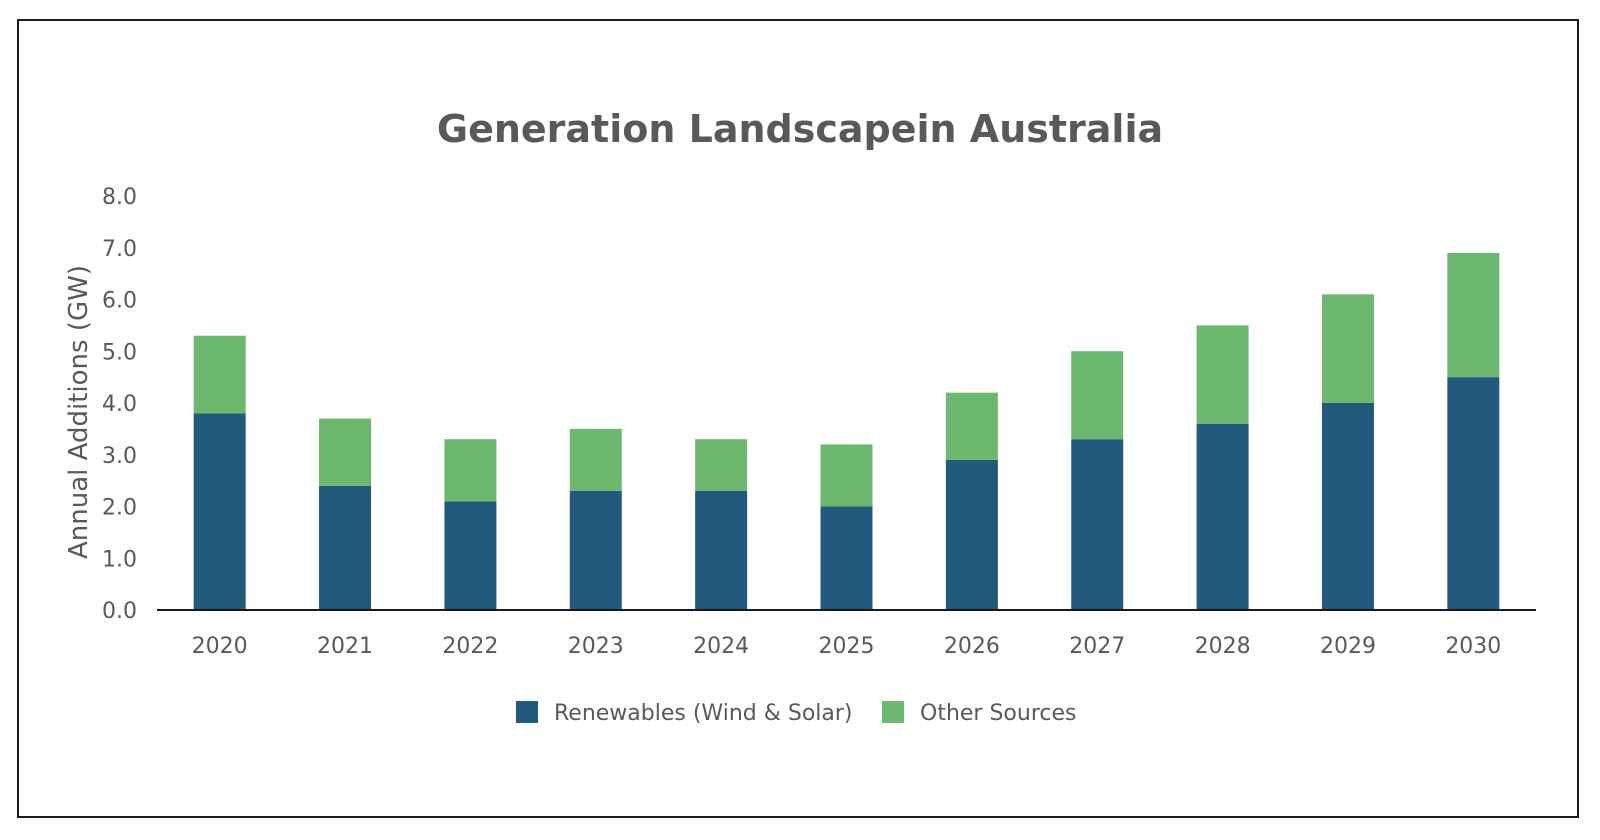 The height and width of the screenshot is (840, 1600). I want to click on x-tick-label: 2027, so click(1097, 646).